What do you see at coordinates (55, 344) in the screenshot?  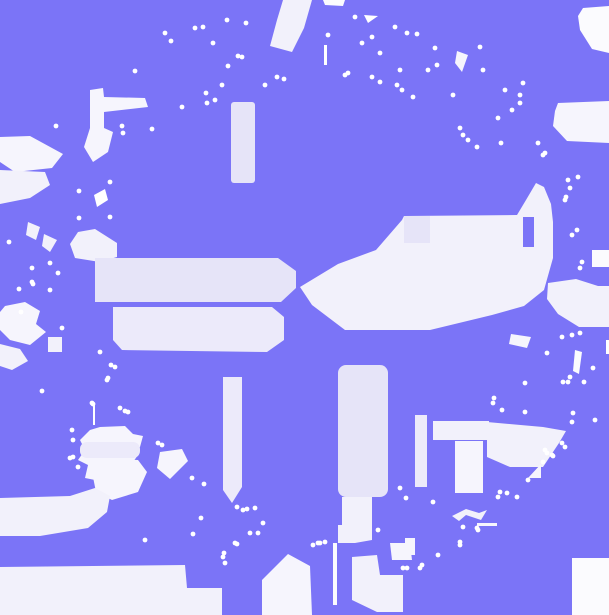 I see `left-small-square` at bounding box center [55, 344].